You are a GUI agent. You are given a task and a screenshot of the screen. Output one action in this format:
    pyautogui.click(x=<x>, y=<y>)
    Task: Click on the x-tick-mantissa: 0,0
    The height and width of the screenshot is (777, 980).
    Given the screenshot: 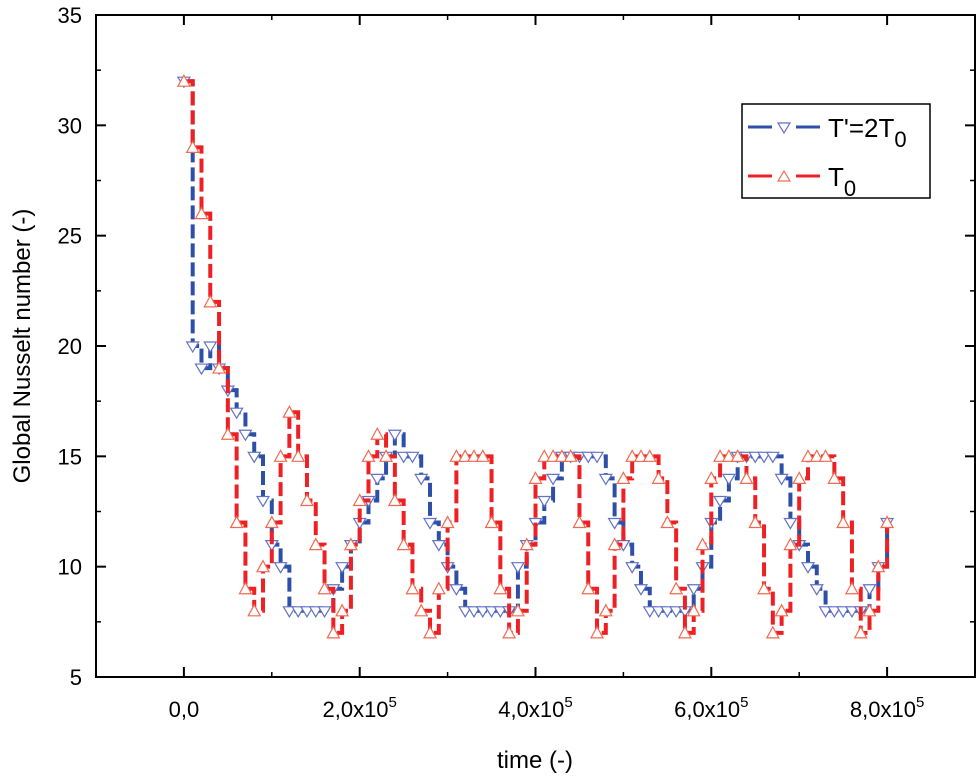 What is the action you would take?
    pyautogui.click(x=184, y=709)
    